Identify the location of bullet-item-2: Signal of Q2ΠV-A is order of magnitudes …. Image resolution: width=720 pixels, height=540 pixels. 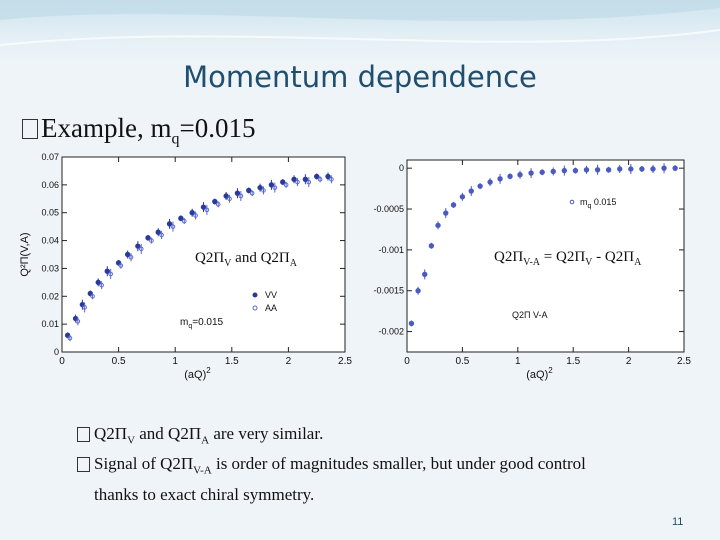
(392, 479).